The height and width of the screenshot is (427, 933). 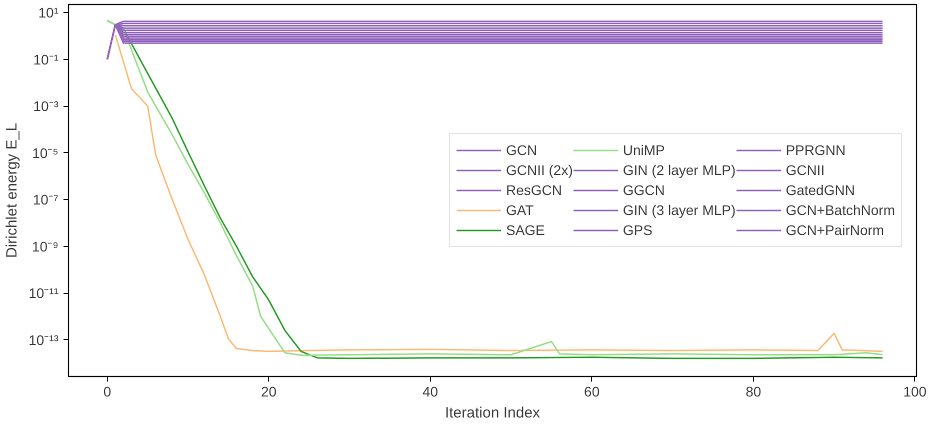 What do you see at coordinates (534, 190) in the screenshot?
I see `legend-label: ResGCN` at bounding box center [534, 190].